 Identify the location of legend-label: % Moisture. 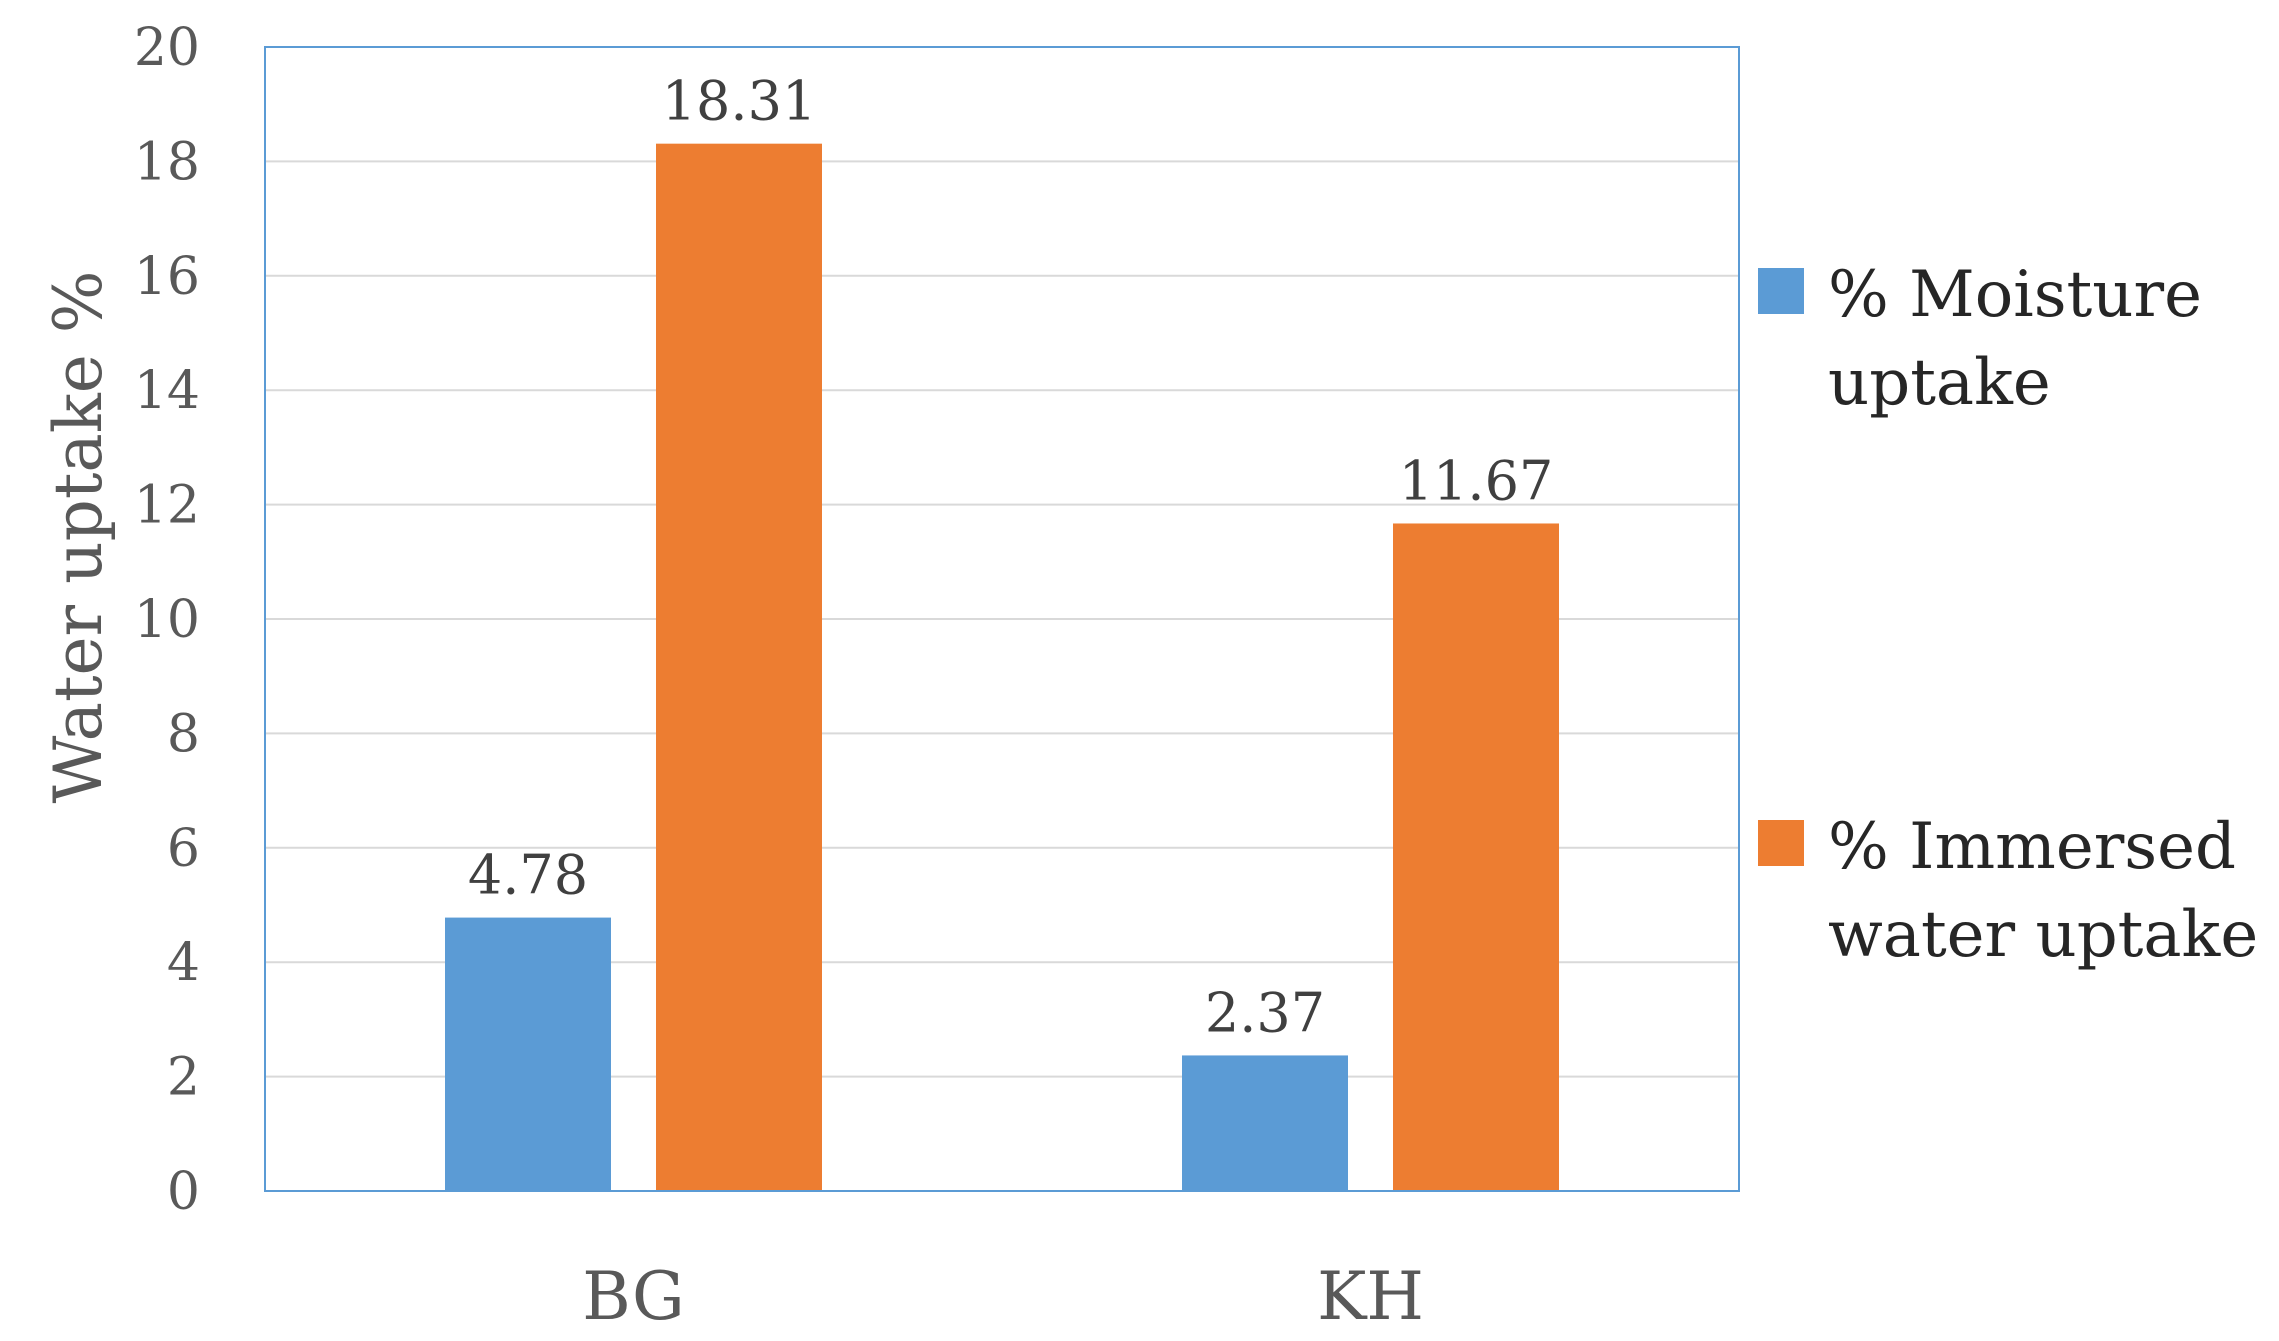
(2015, 295).